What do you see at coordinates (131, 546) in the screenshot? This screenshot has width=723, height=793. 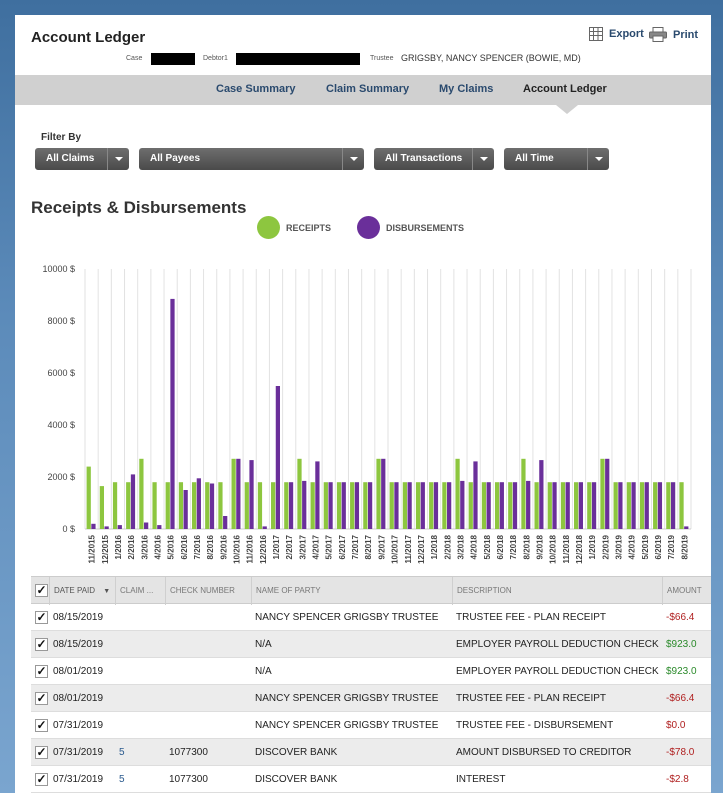 I see `x-tick-label: 2/2016` at bounding box center [131, 546].